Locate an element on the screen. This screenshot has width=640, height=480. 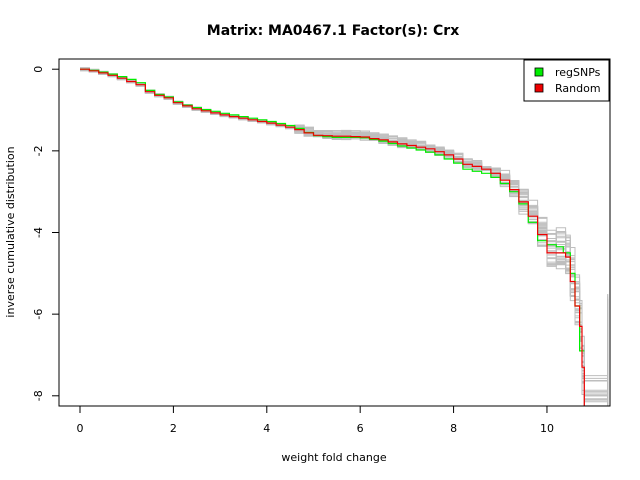
y-axis-label: inverse cumulative distribution is located at coordinates (10, 231).